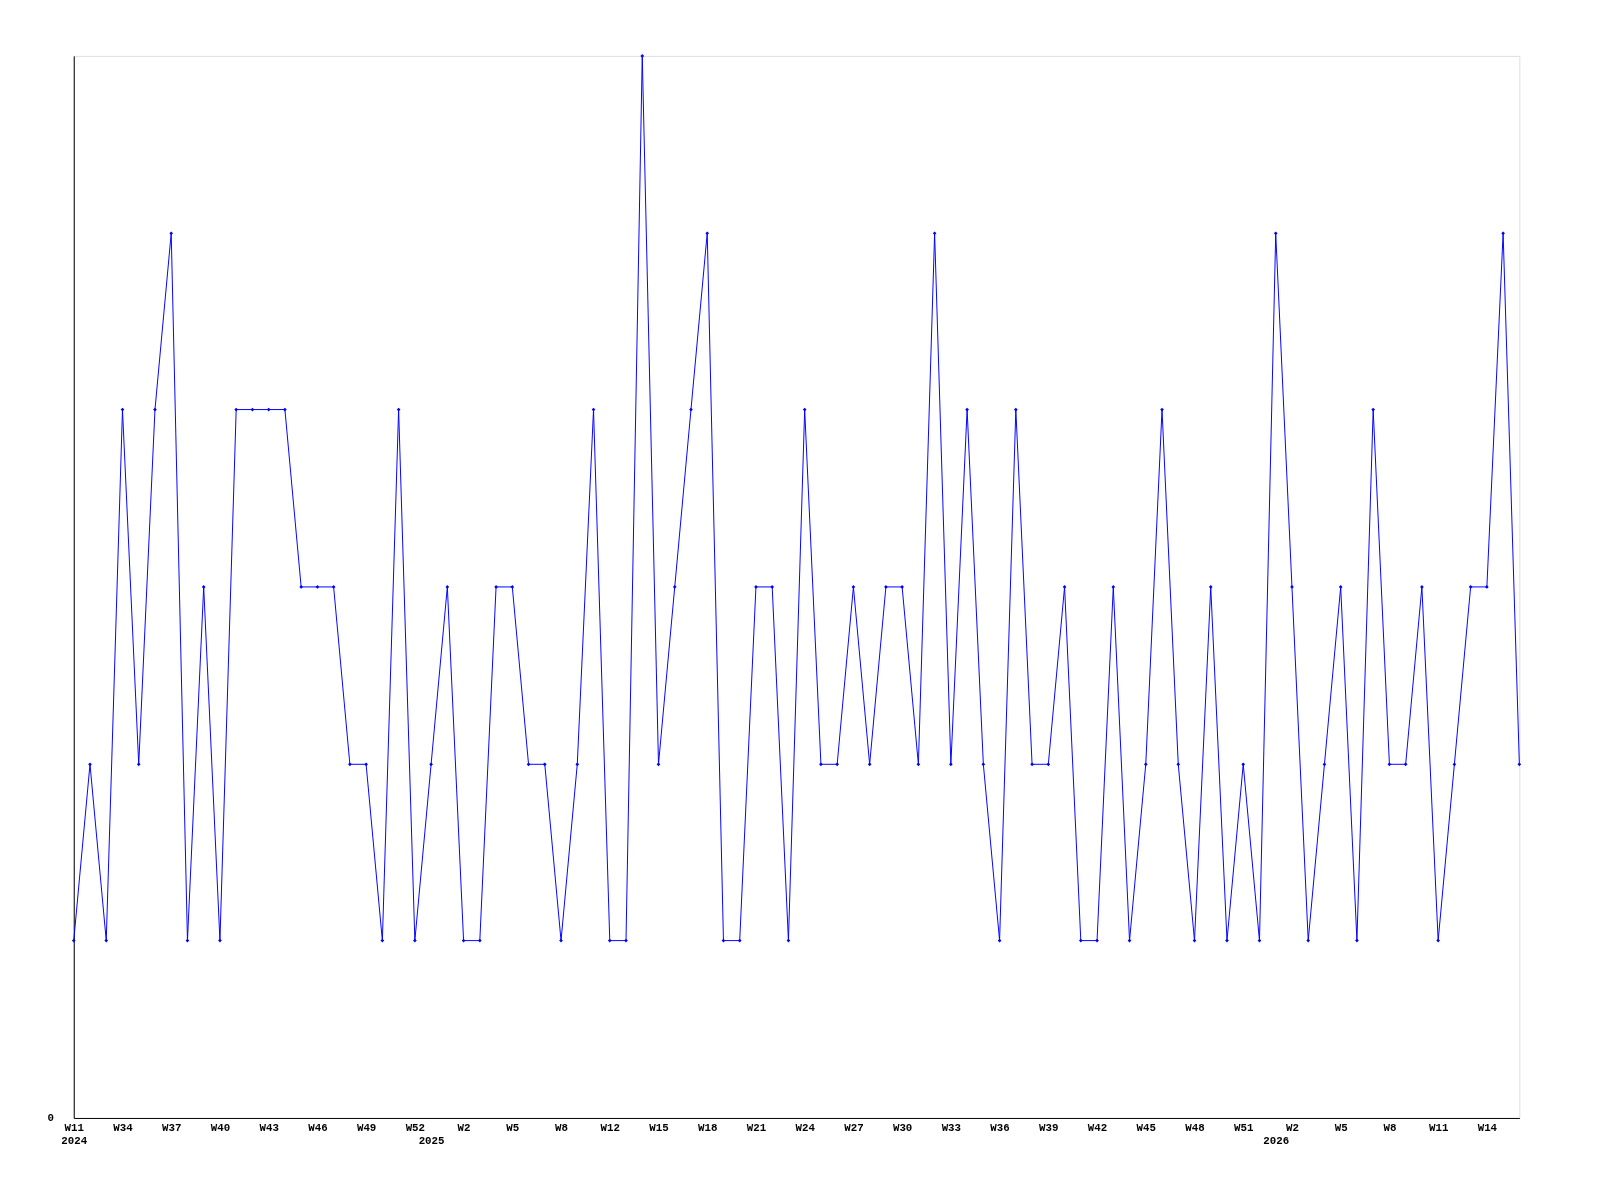 The width and height of the screenshot is (1600, 1200). I want to click on x-tick-label: W34, so click(123, 1128).